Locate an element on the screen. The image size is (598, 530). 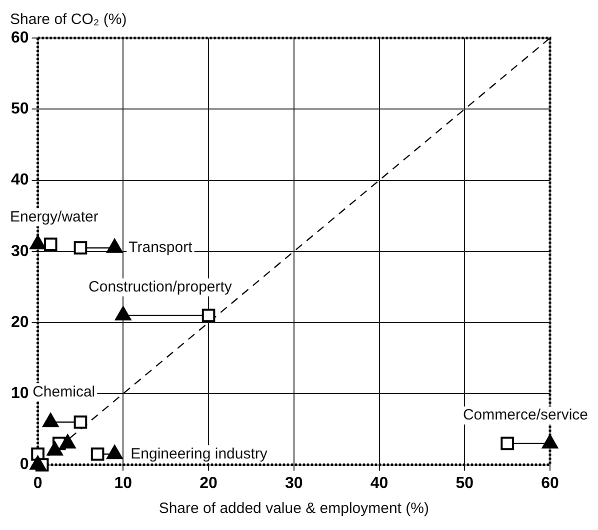
y-tick-label: 20 is located at coordinates (20, 322).